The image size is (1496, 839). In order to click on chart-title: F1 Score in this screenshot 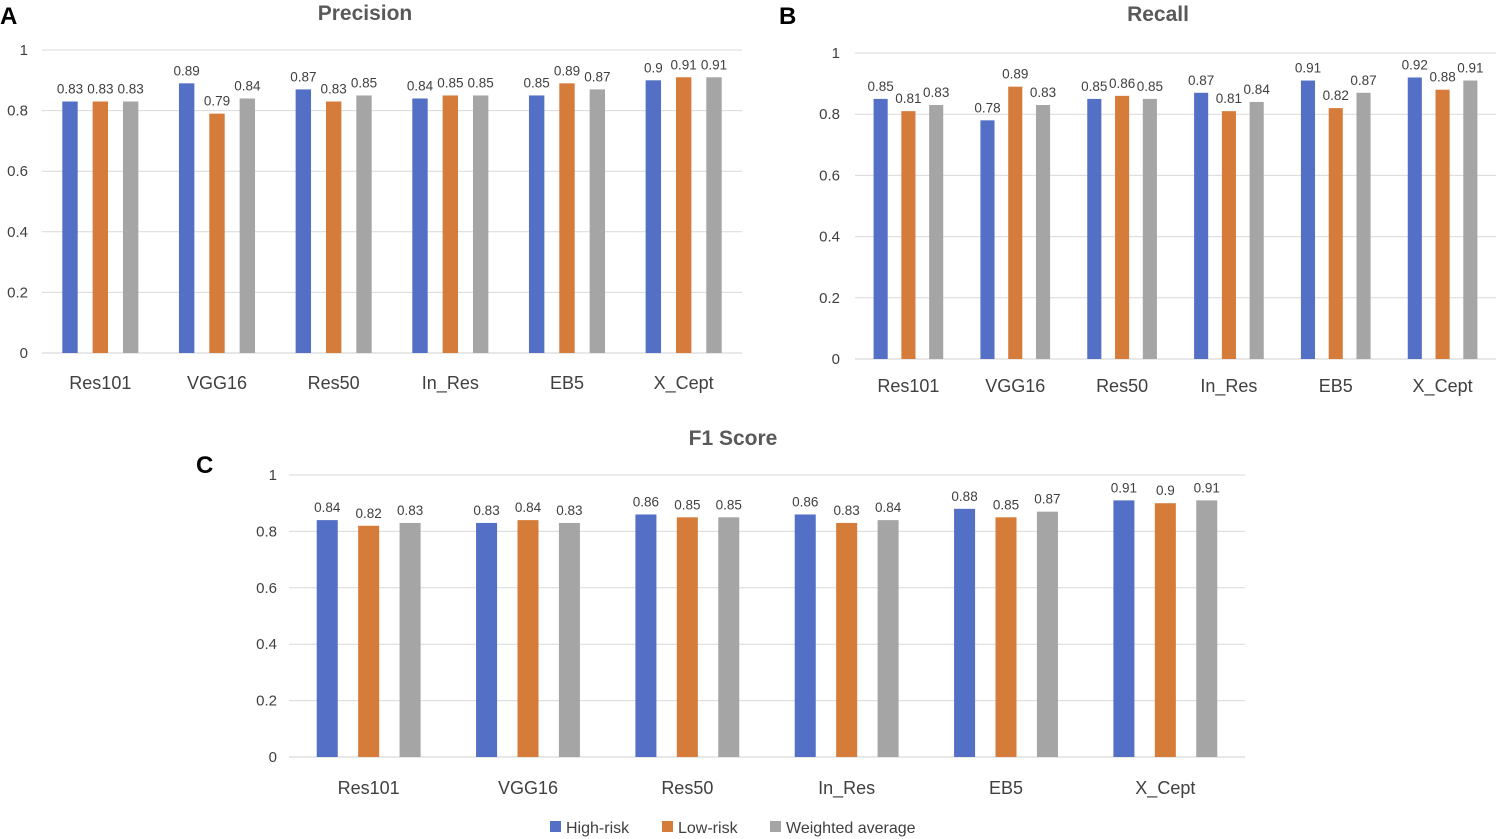, I will do `click(733, 438)`.